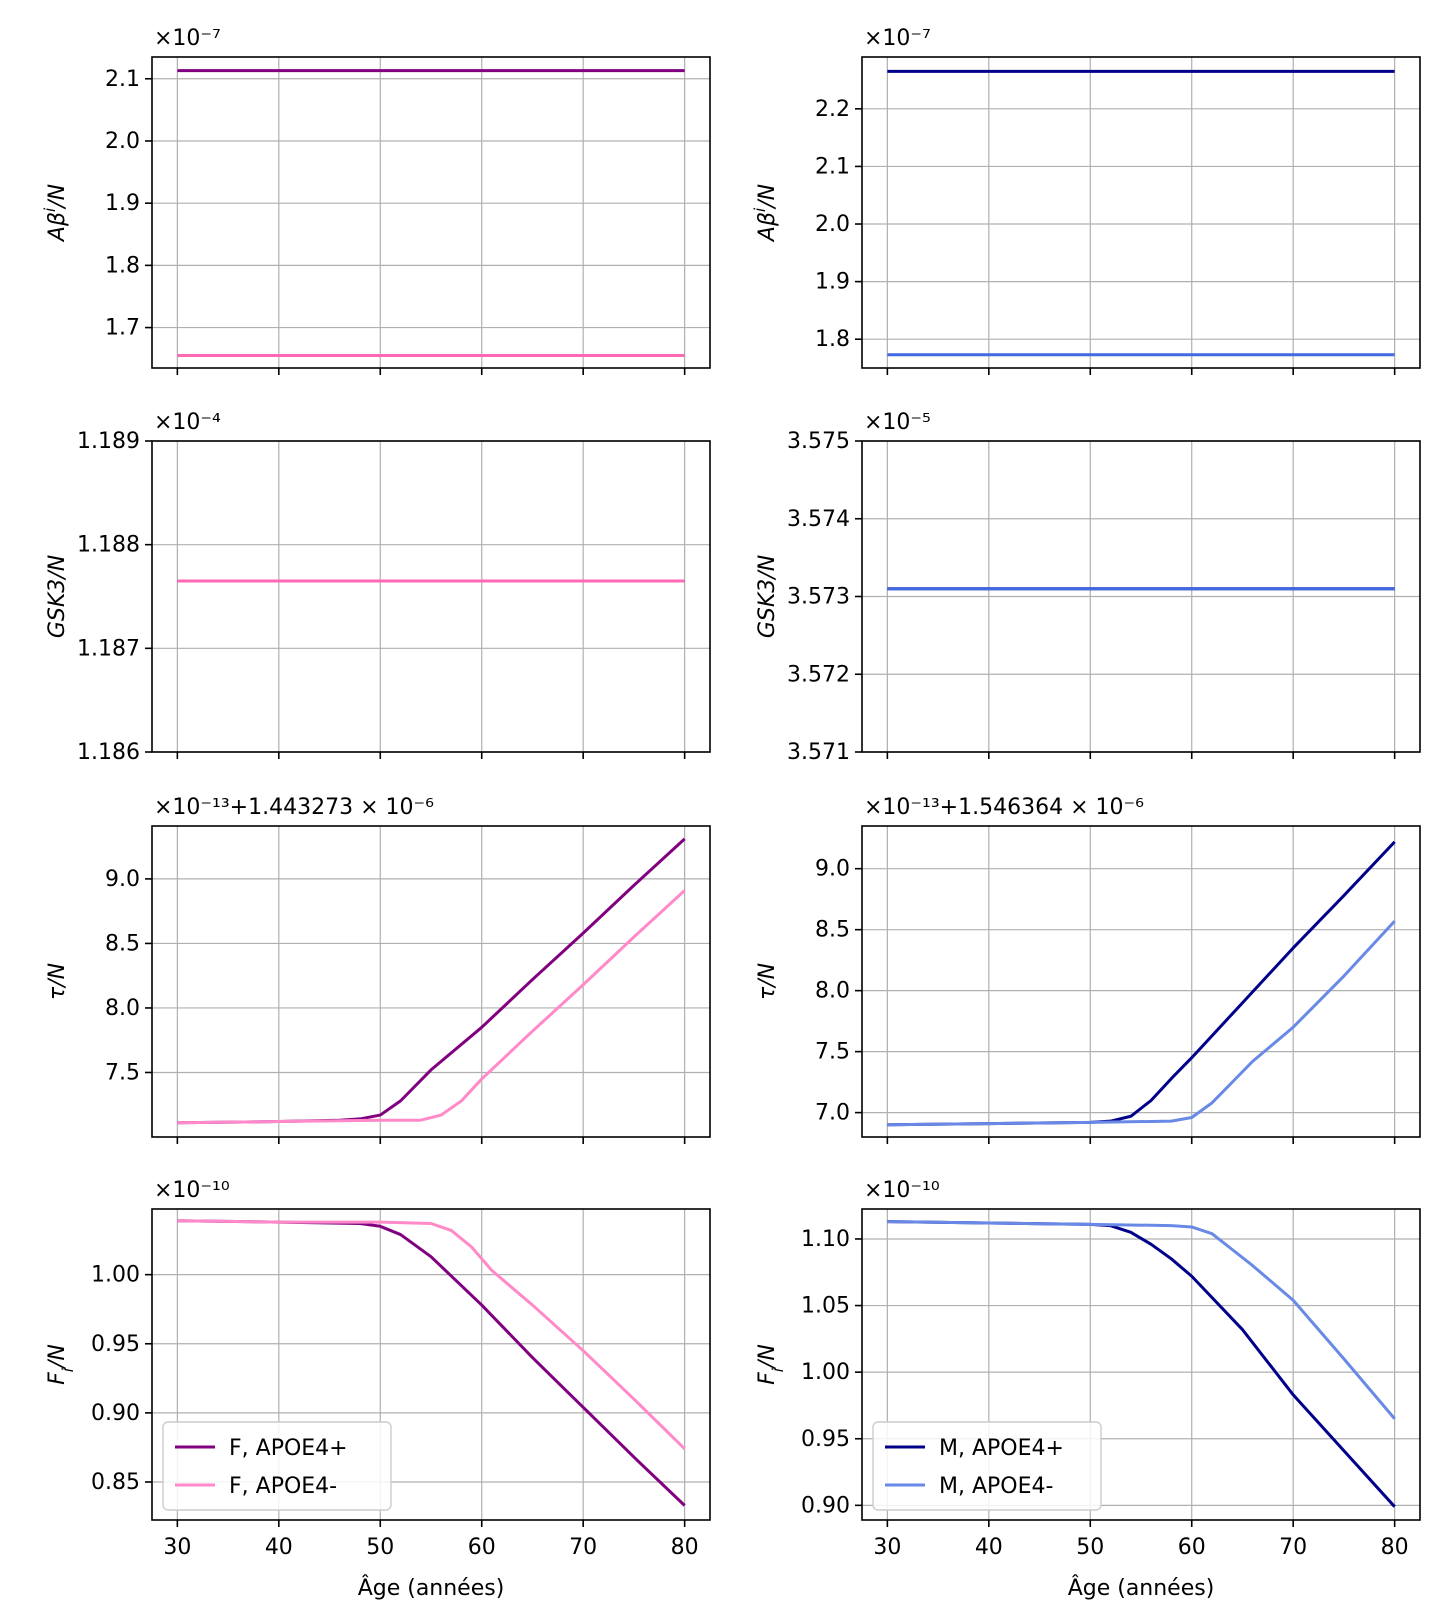 This screenshot has width=1440, height=1620. I want to click on ylabel-7: Fi/N, so click(771, 1364).